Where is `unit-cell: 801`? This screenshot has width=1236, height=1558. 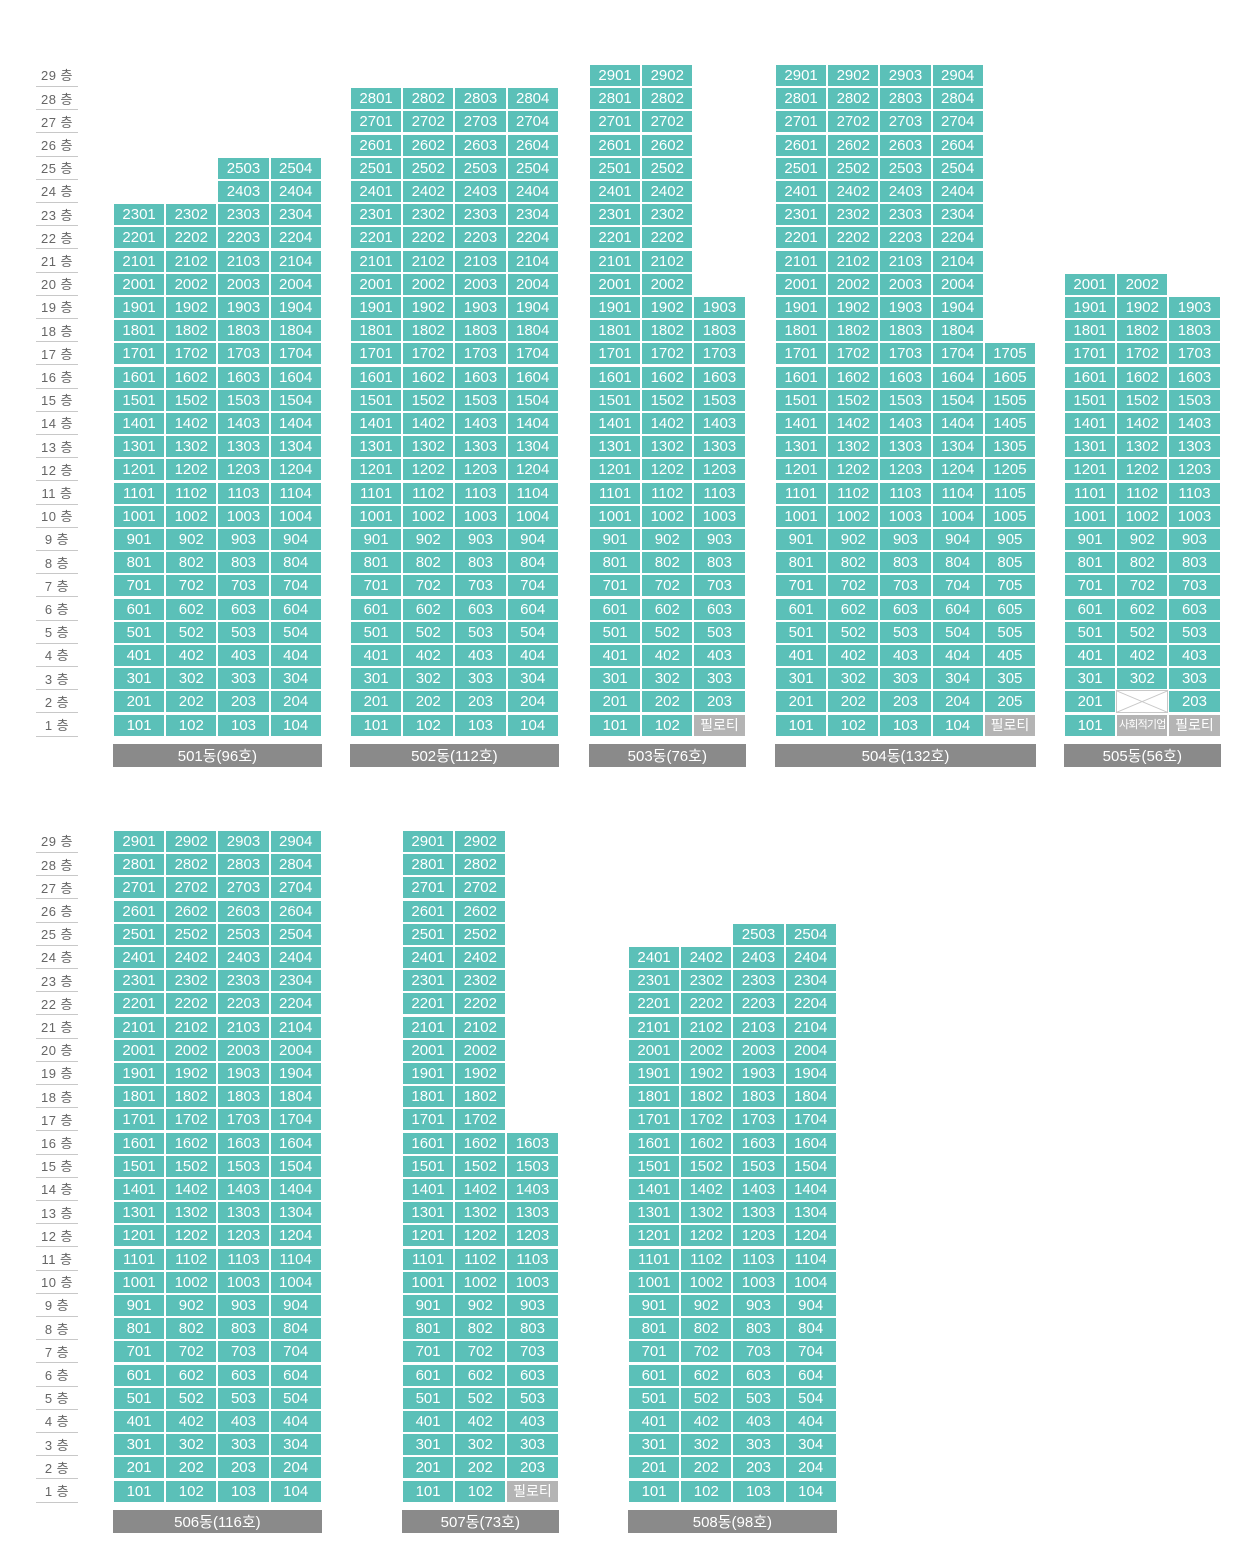
unit-cell: 801 is located at coordinates (376, 563).